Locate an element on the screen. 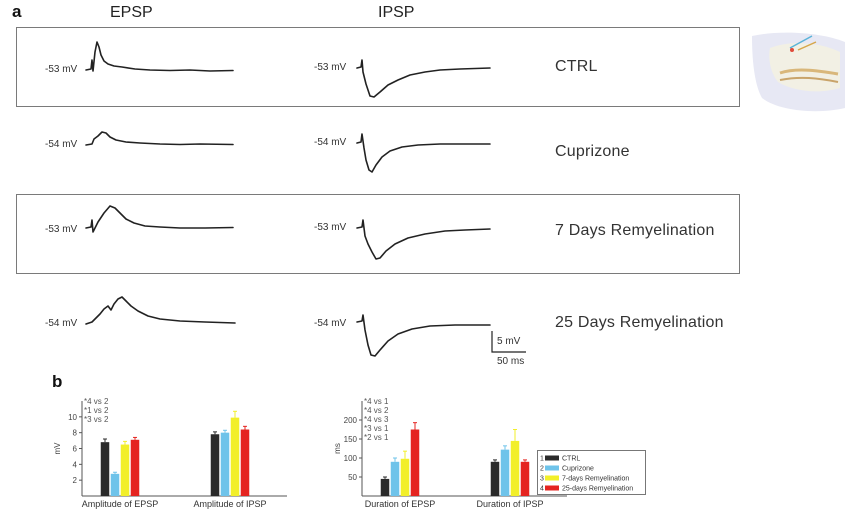 The width and height of the screenshot is (850, 513). legend-frame is located at coordinates (591, 472).